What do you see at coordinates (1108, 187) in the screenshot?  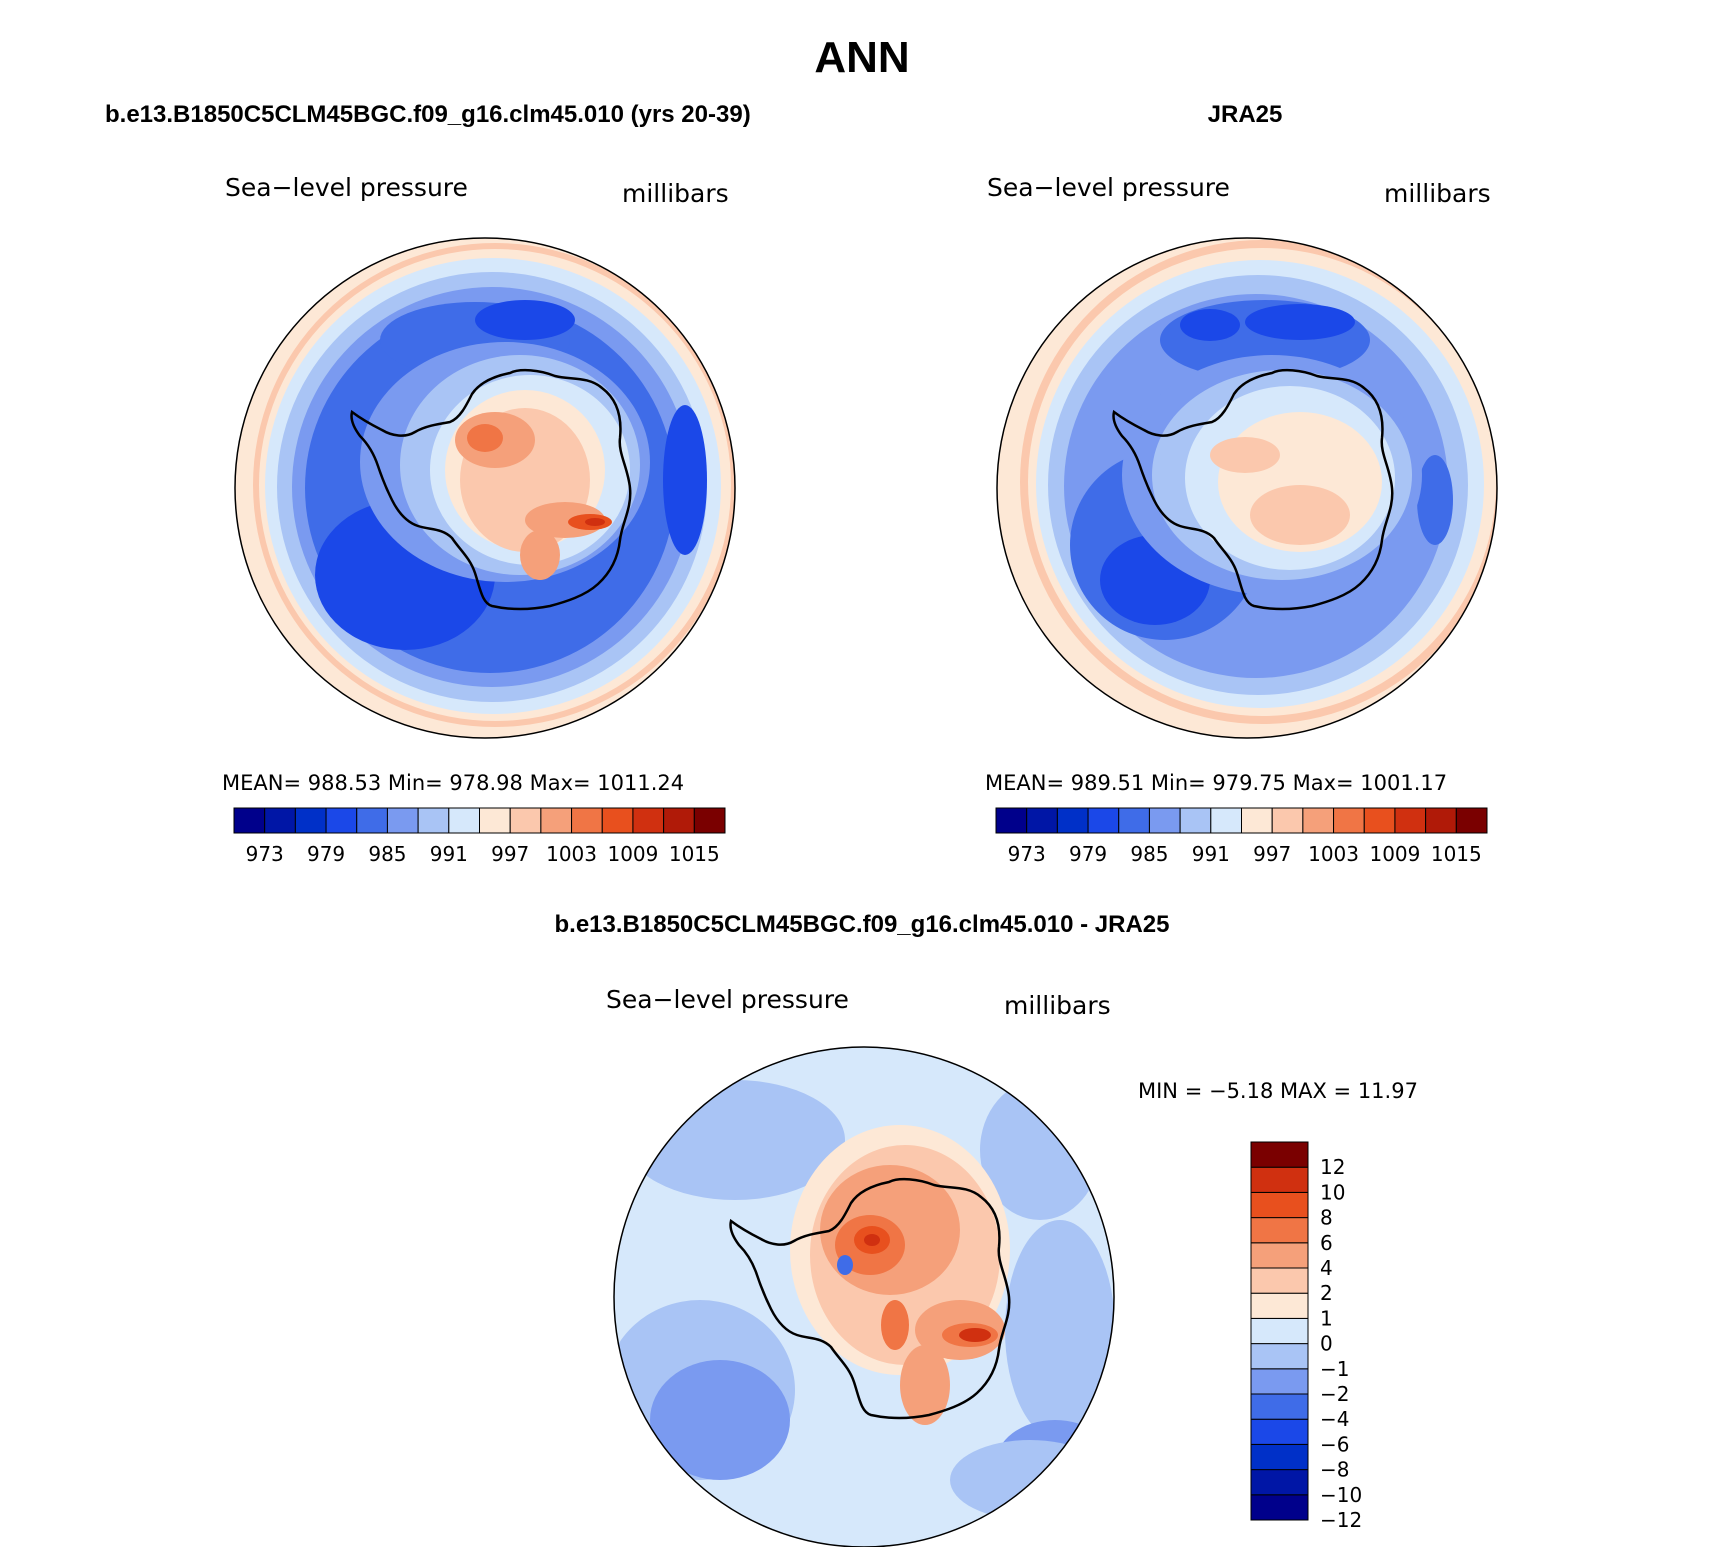 I see `panel-obs-variable-label: Sea−level pressure` at bounding box center [1108, 187].